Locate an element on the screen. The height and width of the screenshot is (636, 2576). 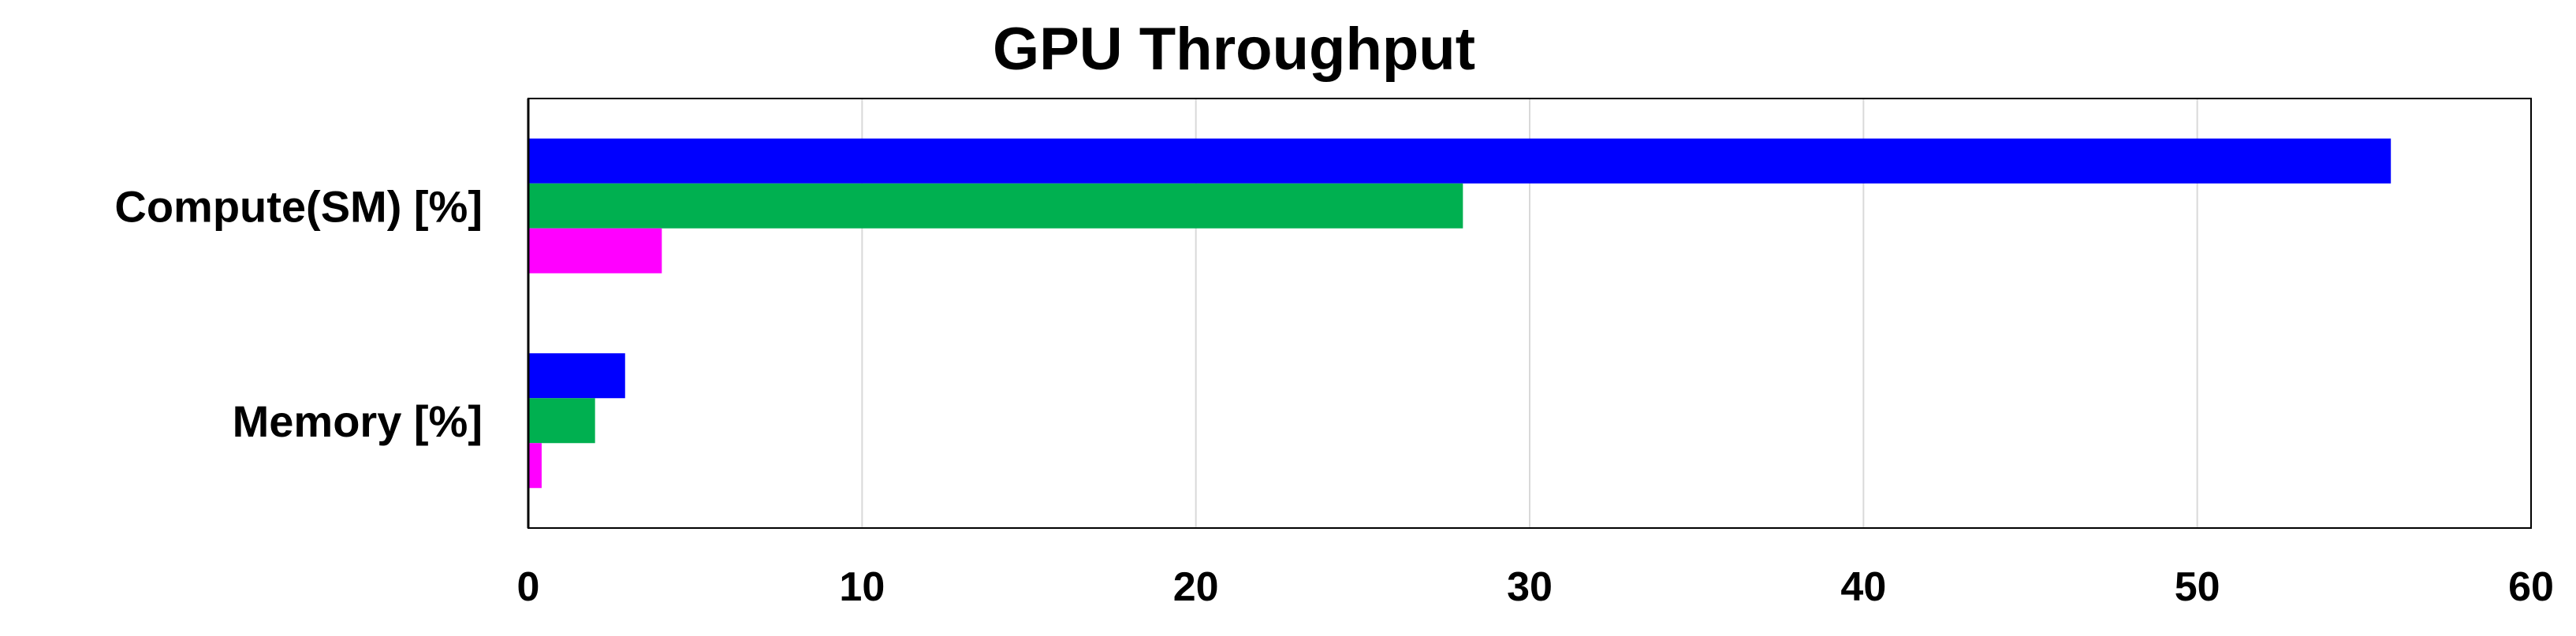
x-tick-label-1: 10 is located at coordinates (862, 587).